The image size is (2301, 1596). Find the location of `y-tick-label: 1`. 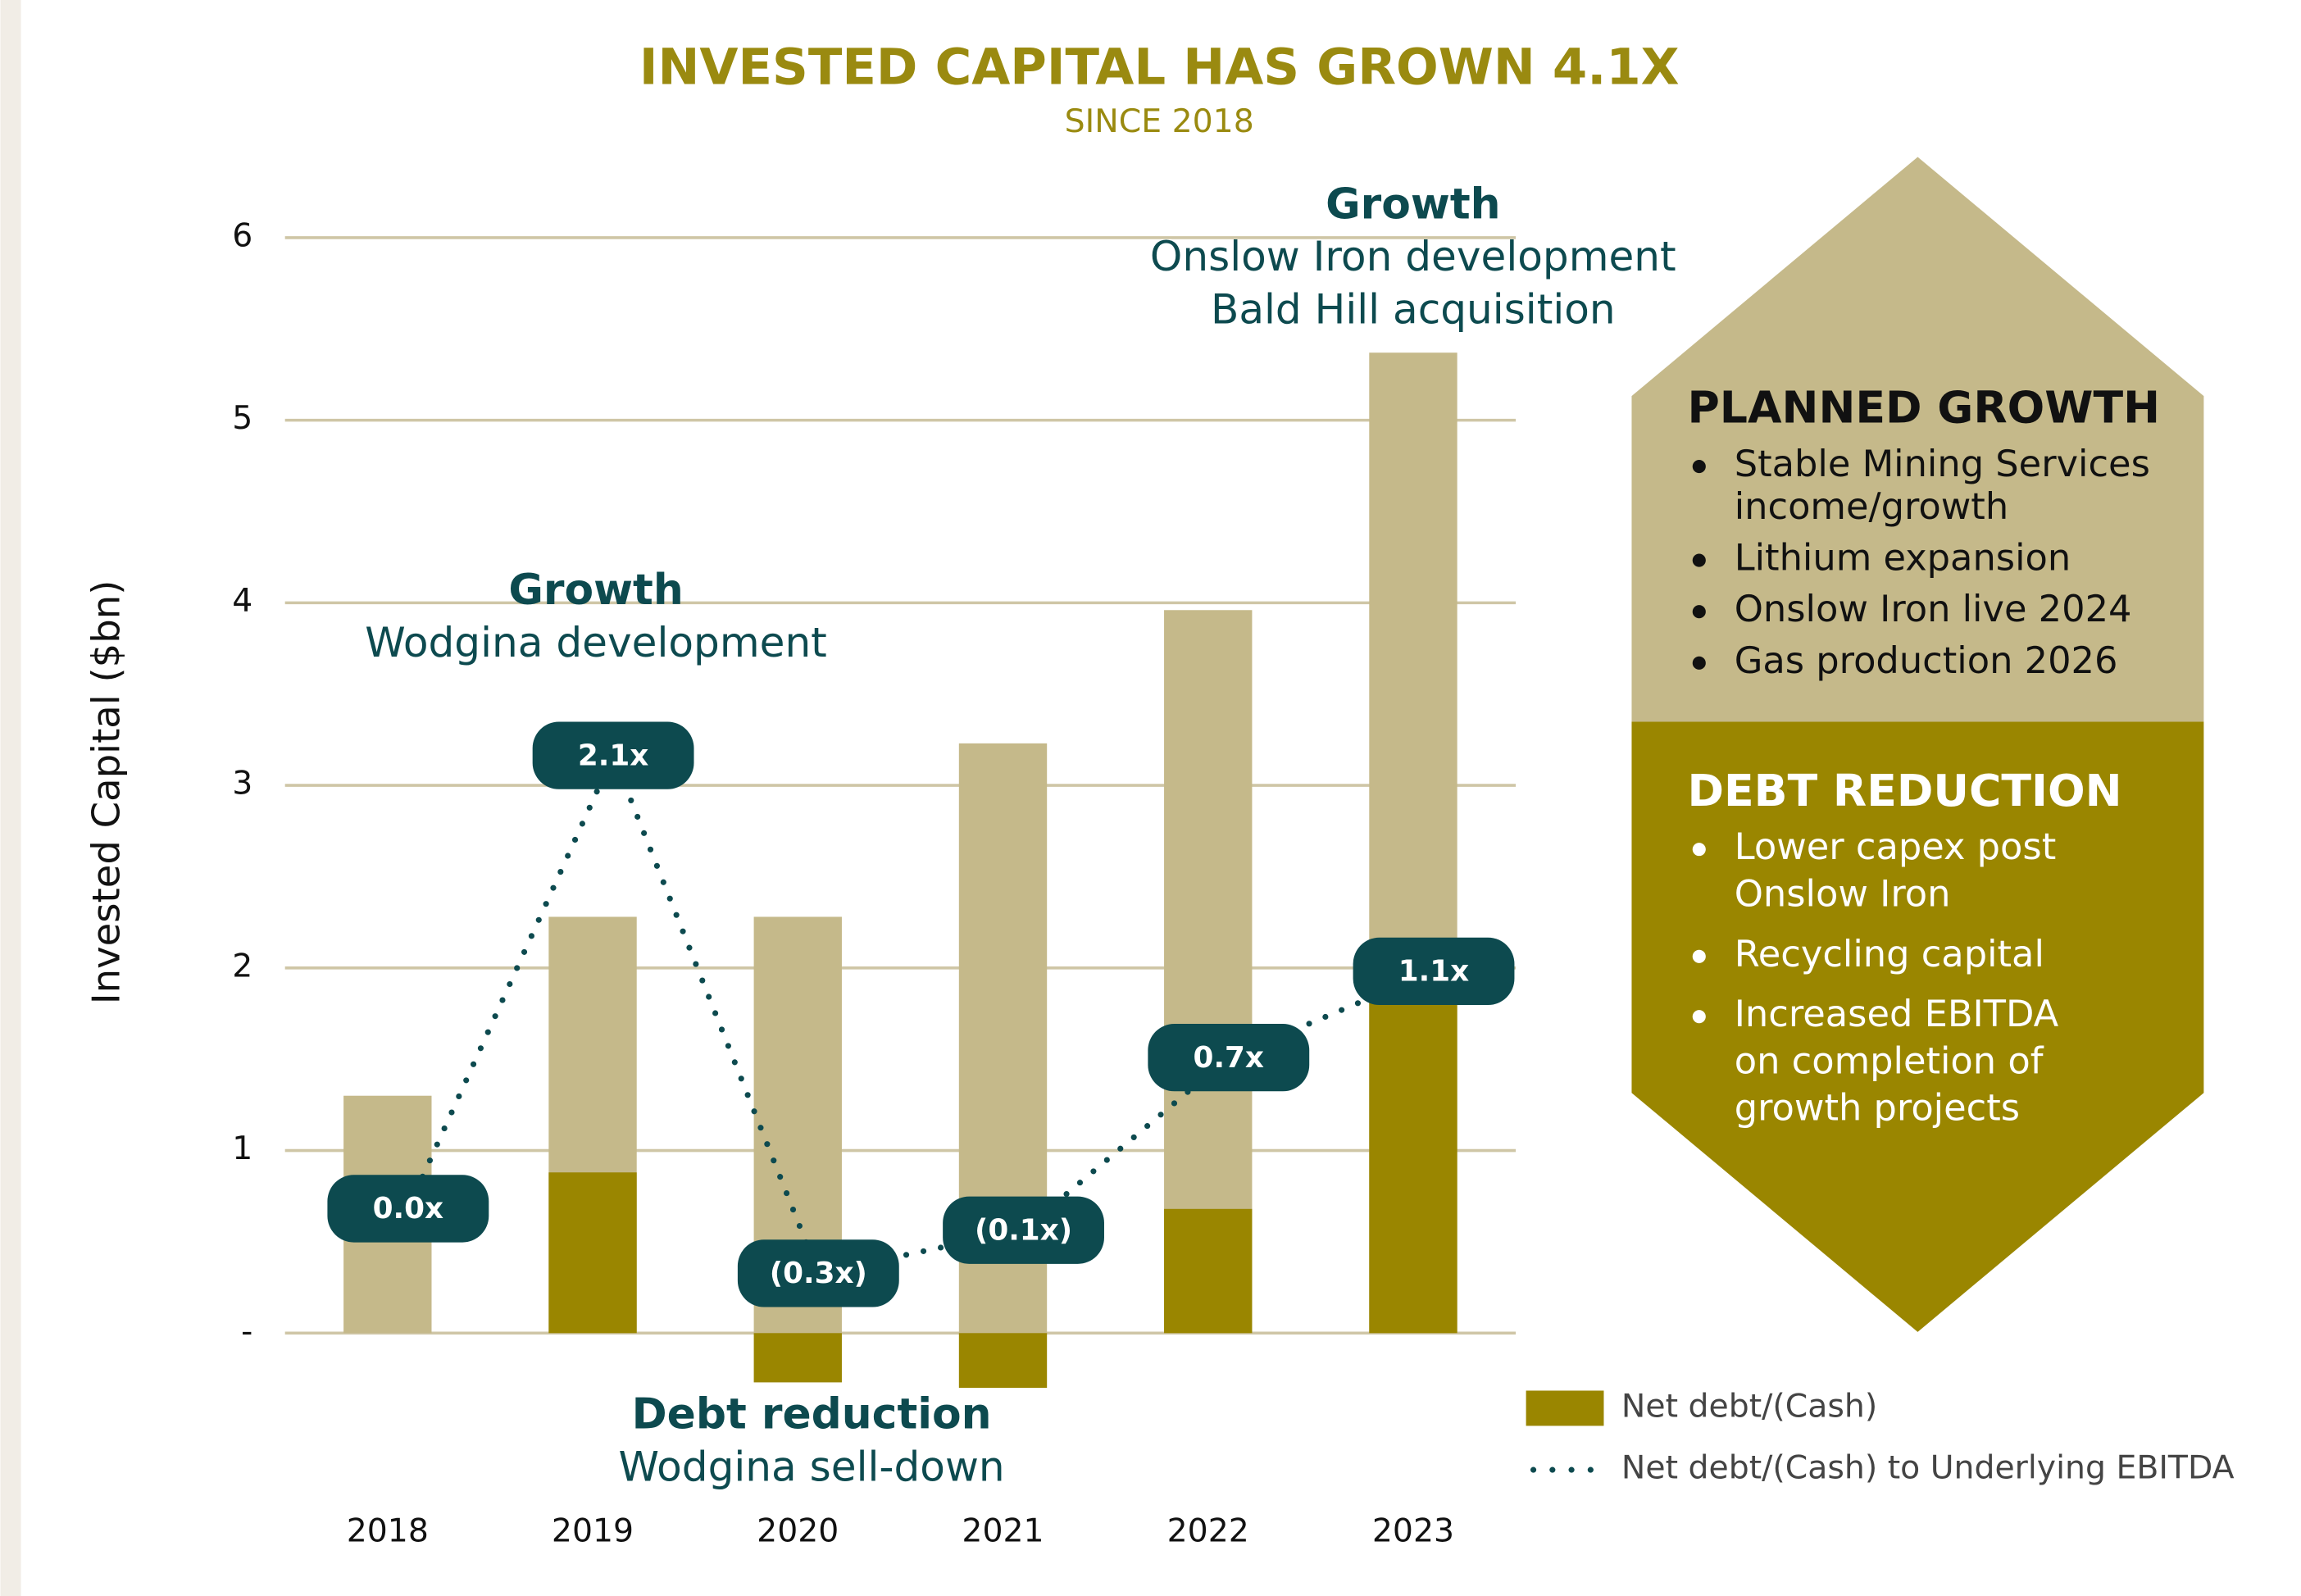

y-tick-label: 1 is located at coordinates (242, 1148).